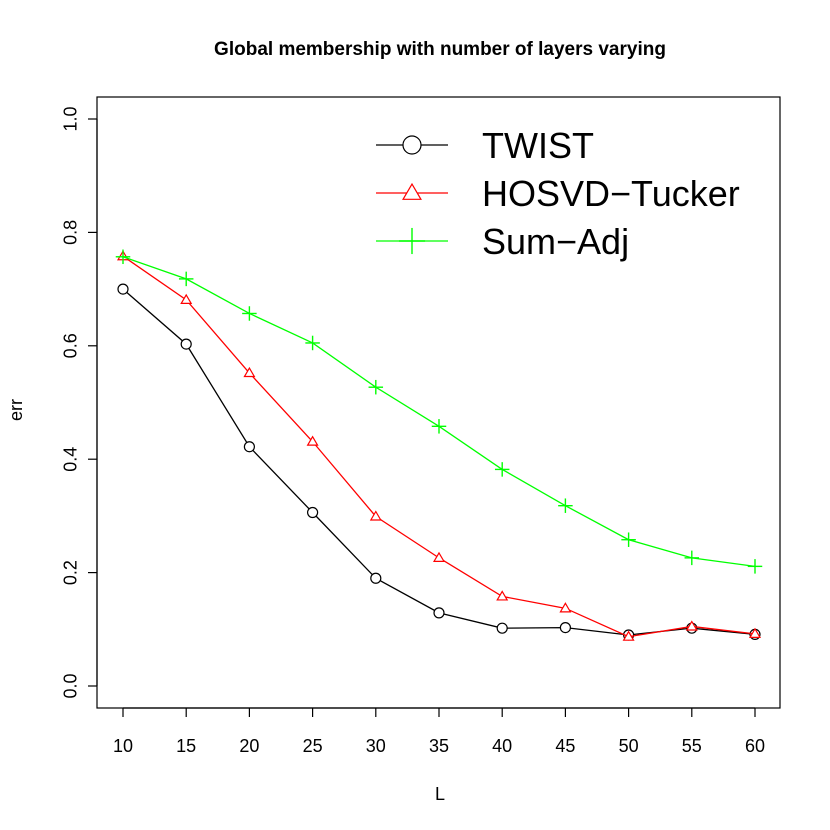 Image resolution: width=830 pixels, height=830 pixels. I want to click on legend-label: HOSVD−Tucker, so click(611, 193).